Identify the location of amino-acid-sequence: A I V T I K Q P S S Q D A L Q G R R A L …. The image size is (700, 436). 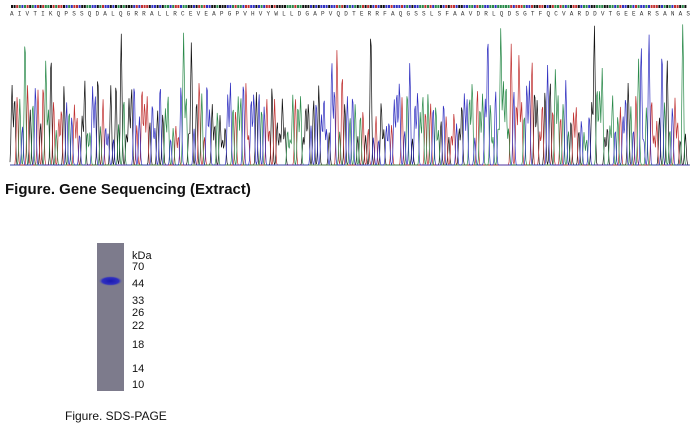
(350, 14).